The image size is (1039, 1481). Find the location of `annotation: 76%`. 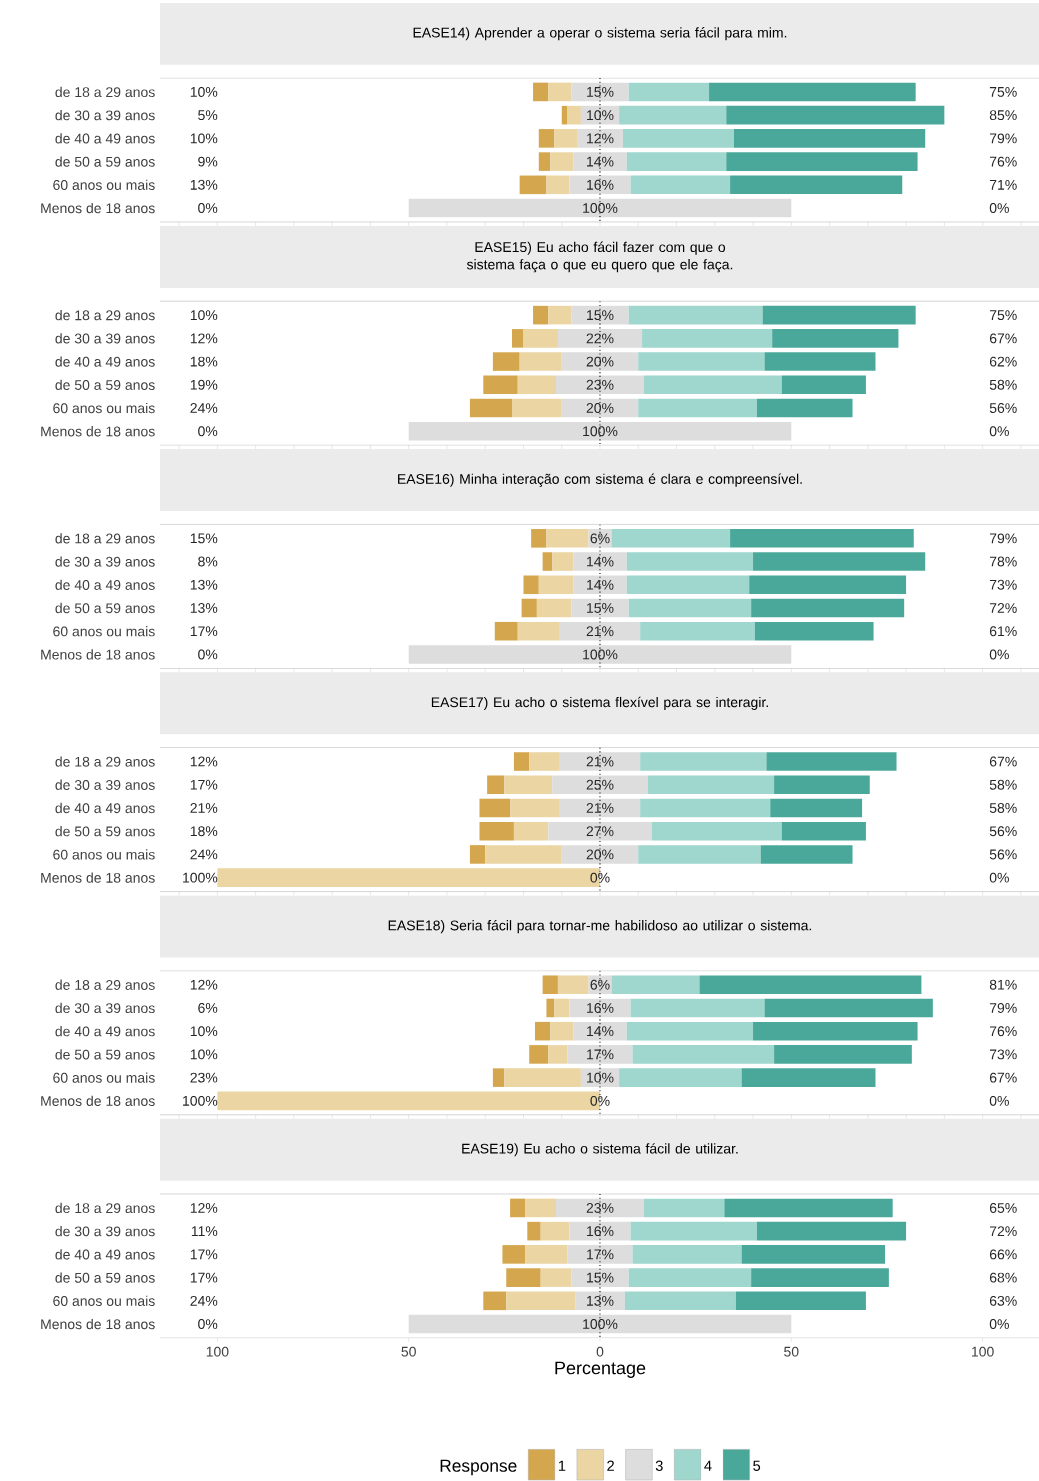

annotation: 76% is located at coordinates (1003, 161).